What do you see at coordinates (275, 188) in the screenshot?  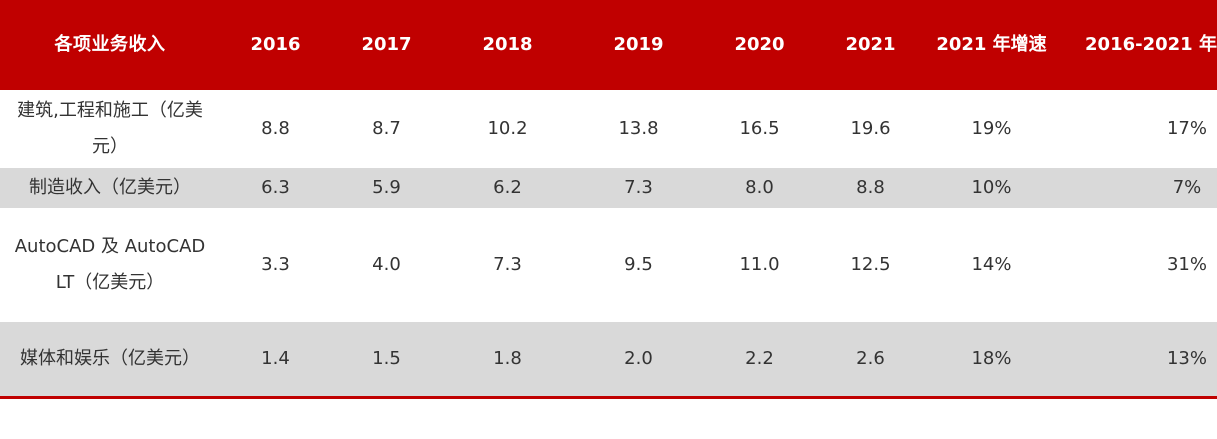 I see `table-cell: 6.3` at bounding box center [275, 188].